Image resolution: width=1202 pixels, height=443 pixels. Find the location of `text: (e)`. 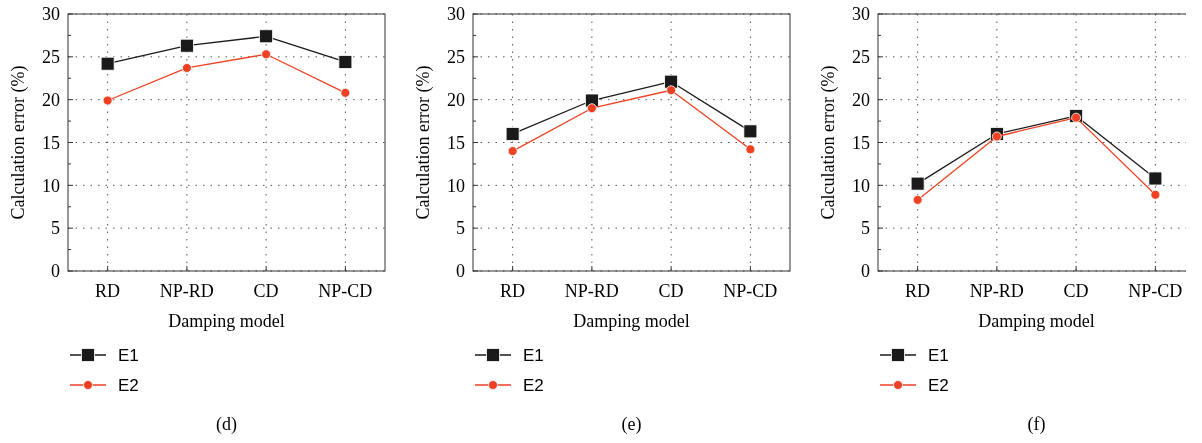

text: (e) is located at coordinates (631, 424).